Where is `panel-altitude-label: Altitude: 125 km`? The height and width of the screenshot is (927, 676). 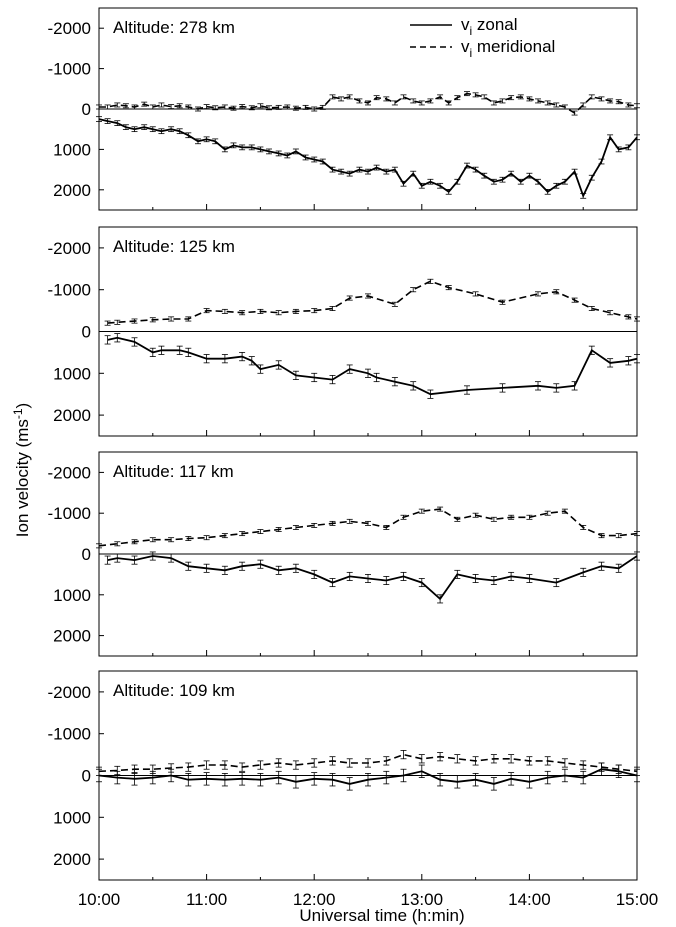 panel-altitude-label: Altitude: 125 km is located at coordinates (174, 246).